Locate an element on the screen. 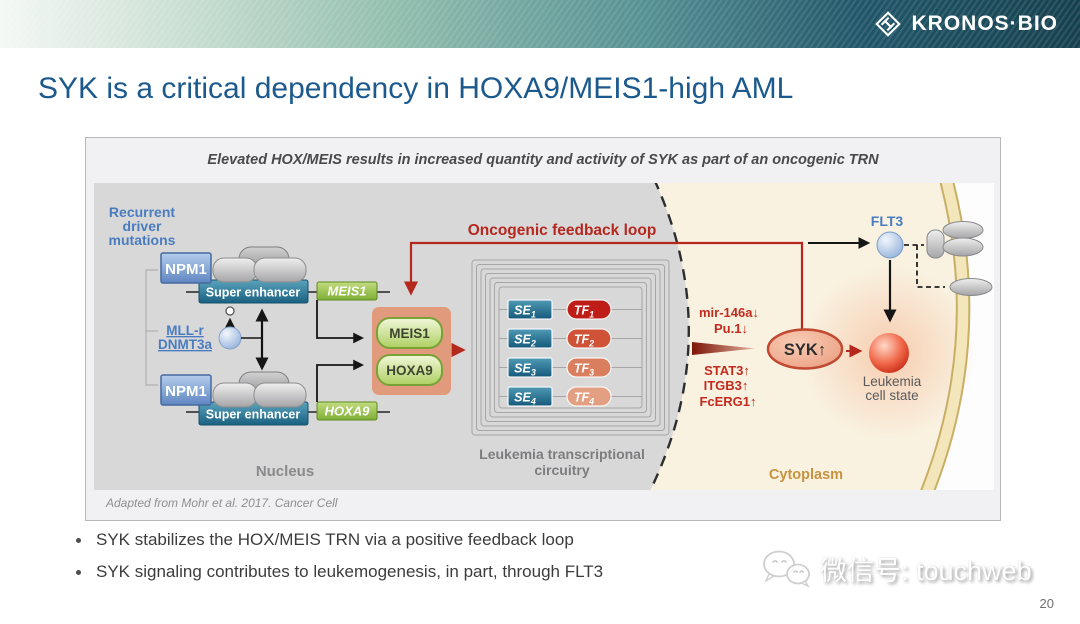 This screenshot has width=1080, height=624. circuit-tf-pills: TF1 TF2 TF3 TF4 is located at coordinates (589, 353).